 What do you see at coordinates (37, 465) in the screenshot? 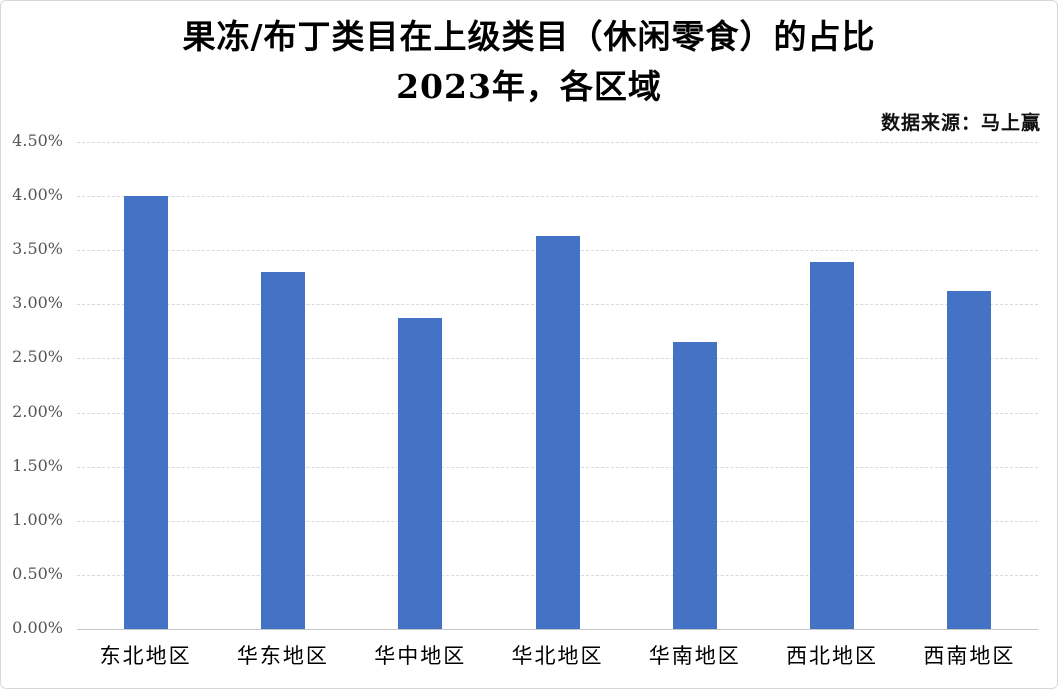
I see `y-axis-tick-label: 1.50%` at bounding box center [37, 465].